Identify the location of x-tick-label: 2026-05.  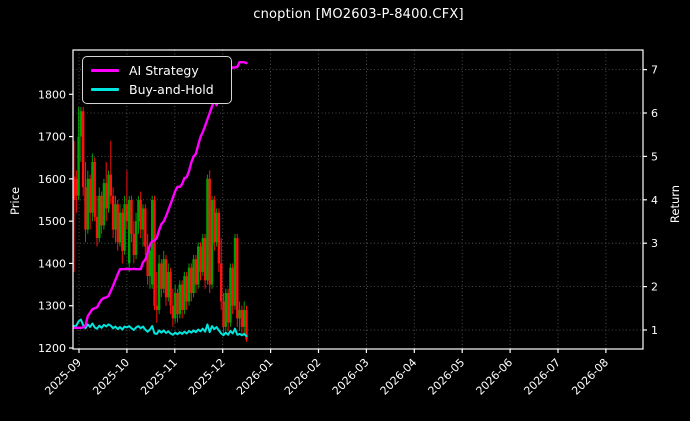
(447, 377).